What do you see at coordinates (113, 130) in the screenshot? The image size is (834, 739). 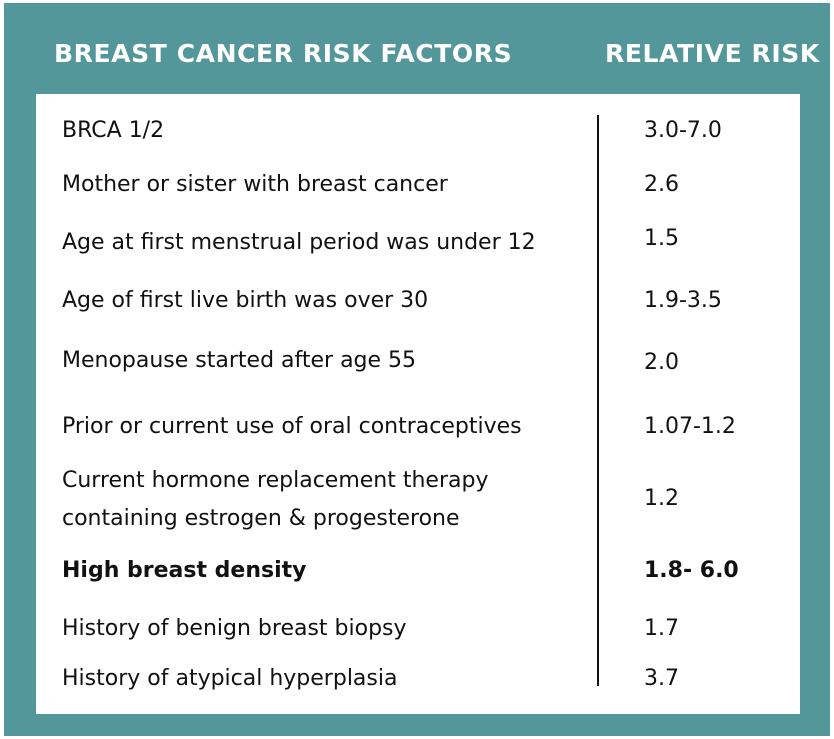 I see `factor-brca: BRCA 1/2` at bounding box center [113, 130].